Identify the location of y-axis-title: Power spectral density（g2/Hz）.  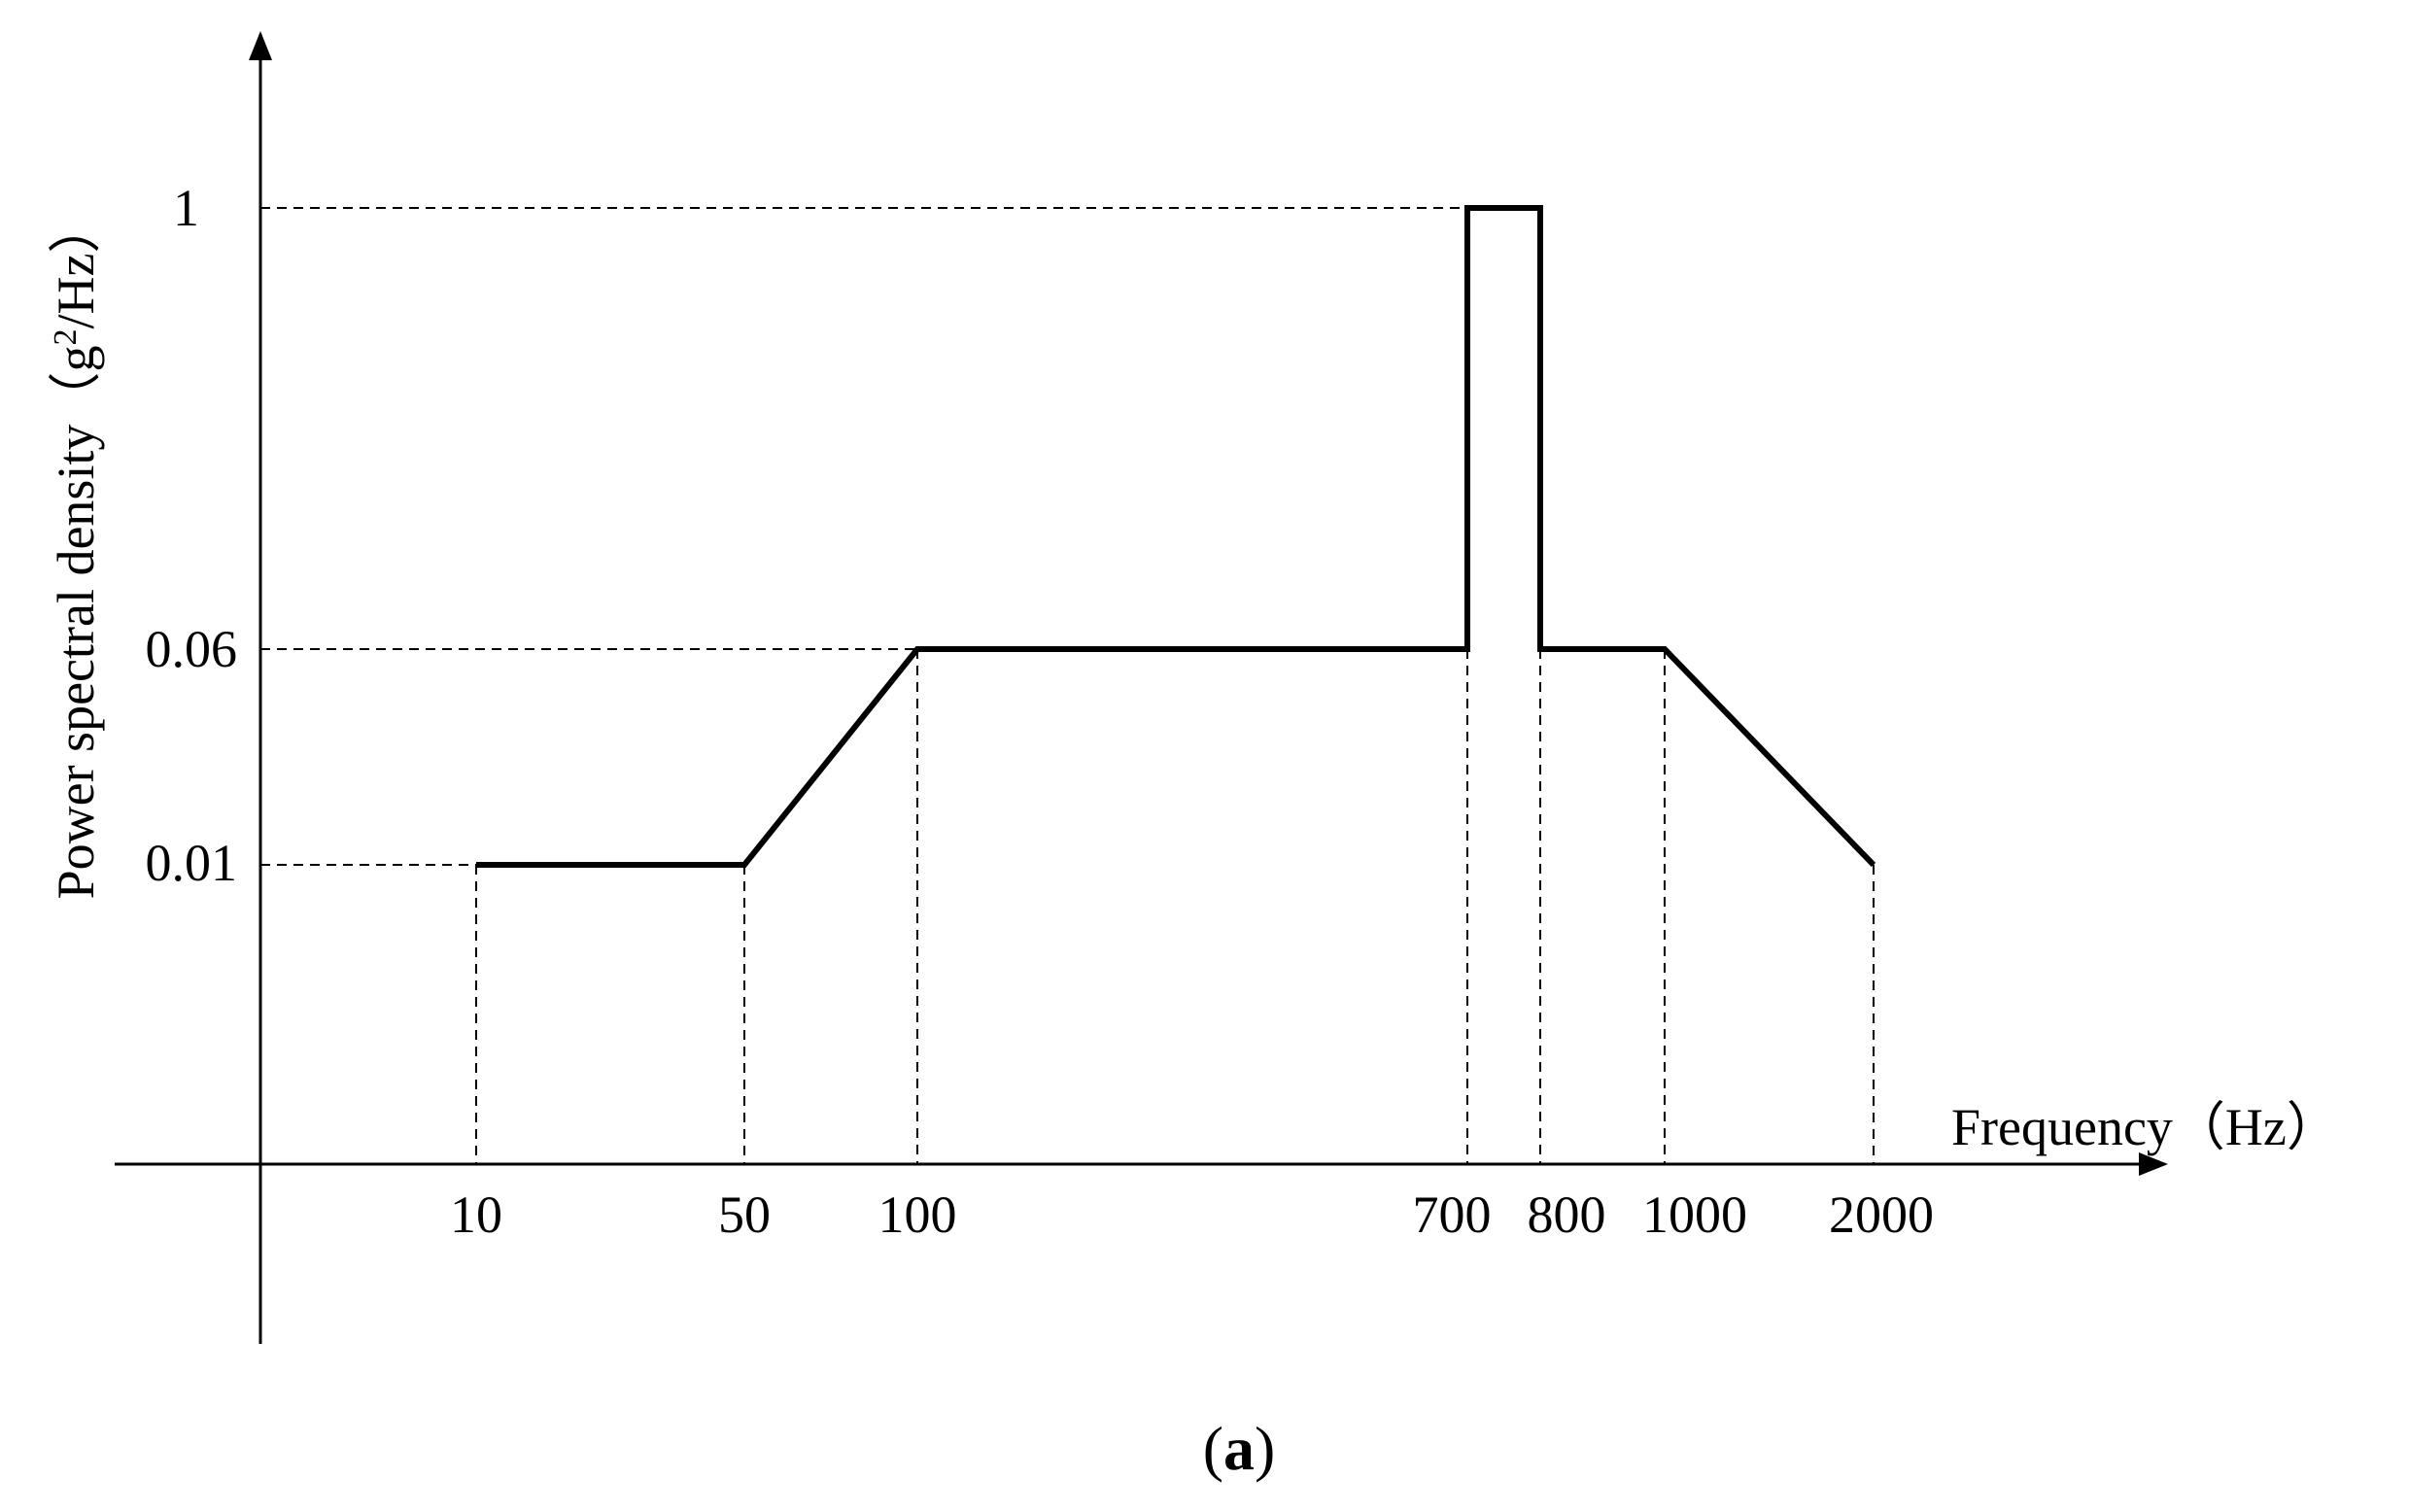
(76, 550).